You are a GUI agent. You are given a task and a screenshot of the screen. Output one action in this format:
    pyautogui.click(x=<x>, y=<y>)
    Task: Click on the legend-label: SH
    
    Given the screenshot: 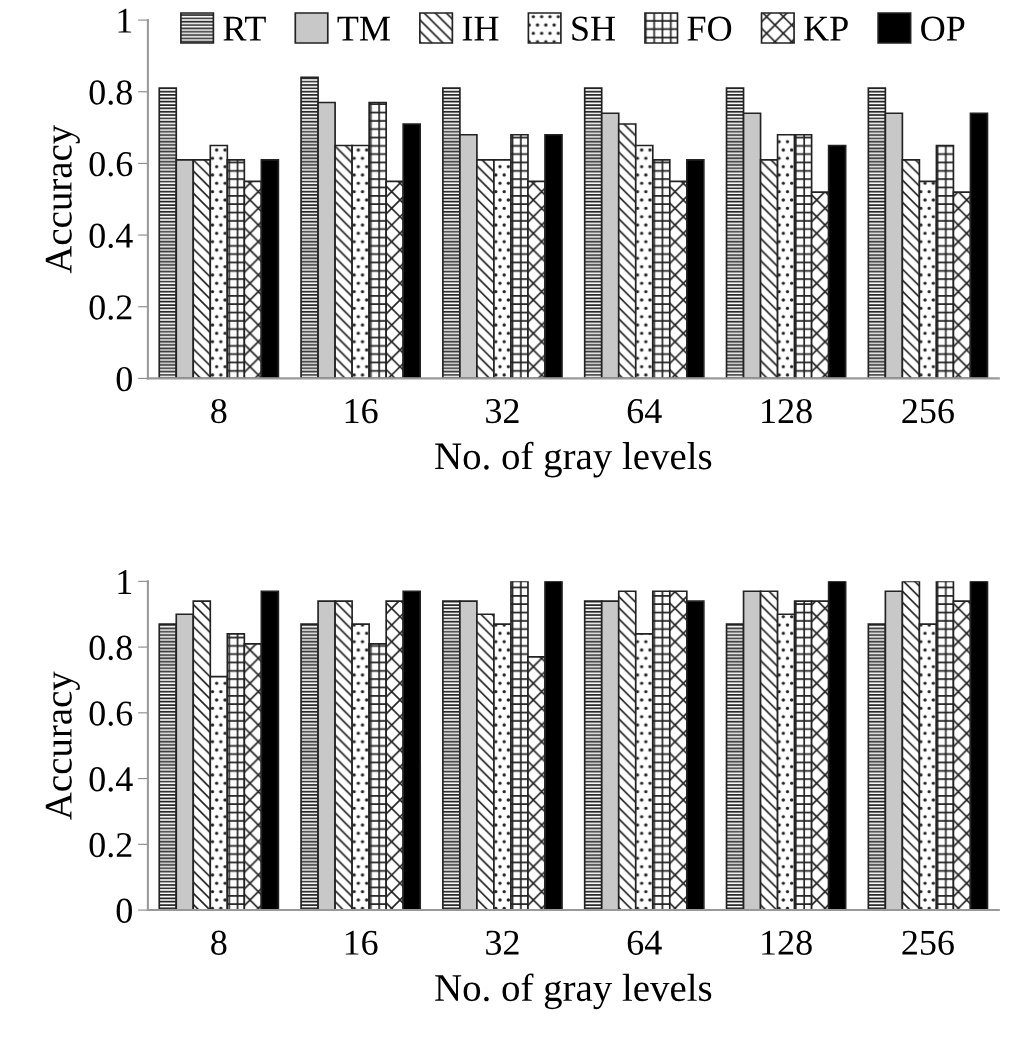 What is the action you would take?
    pyautogui.click(x=594, y=28)
    